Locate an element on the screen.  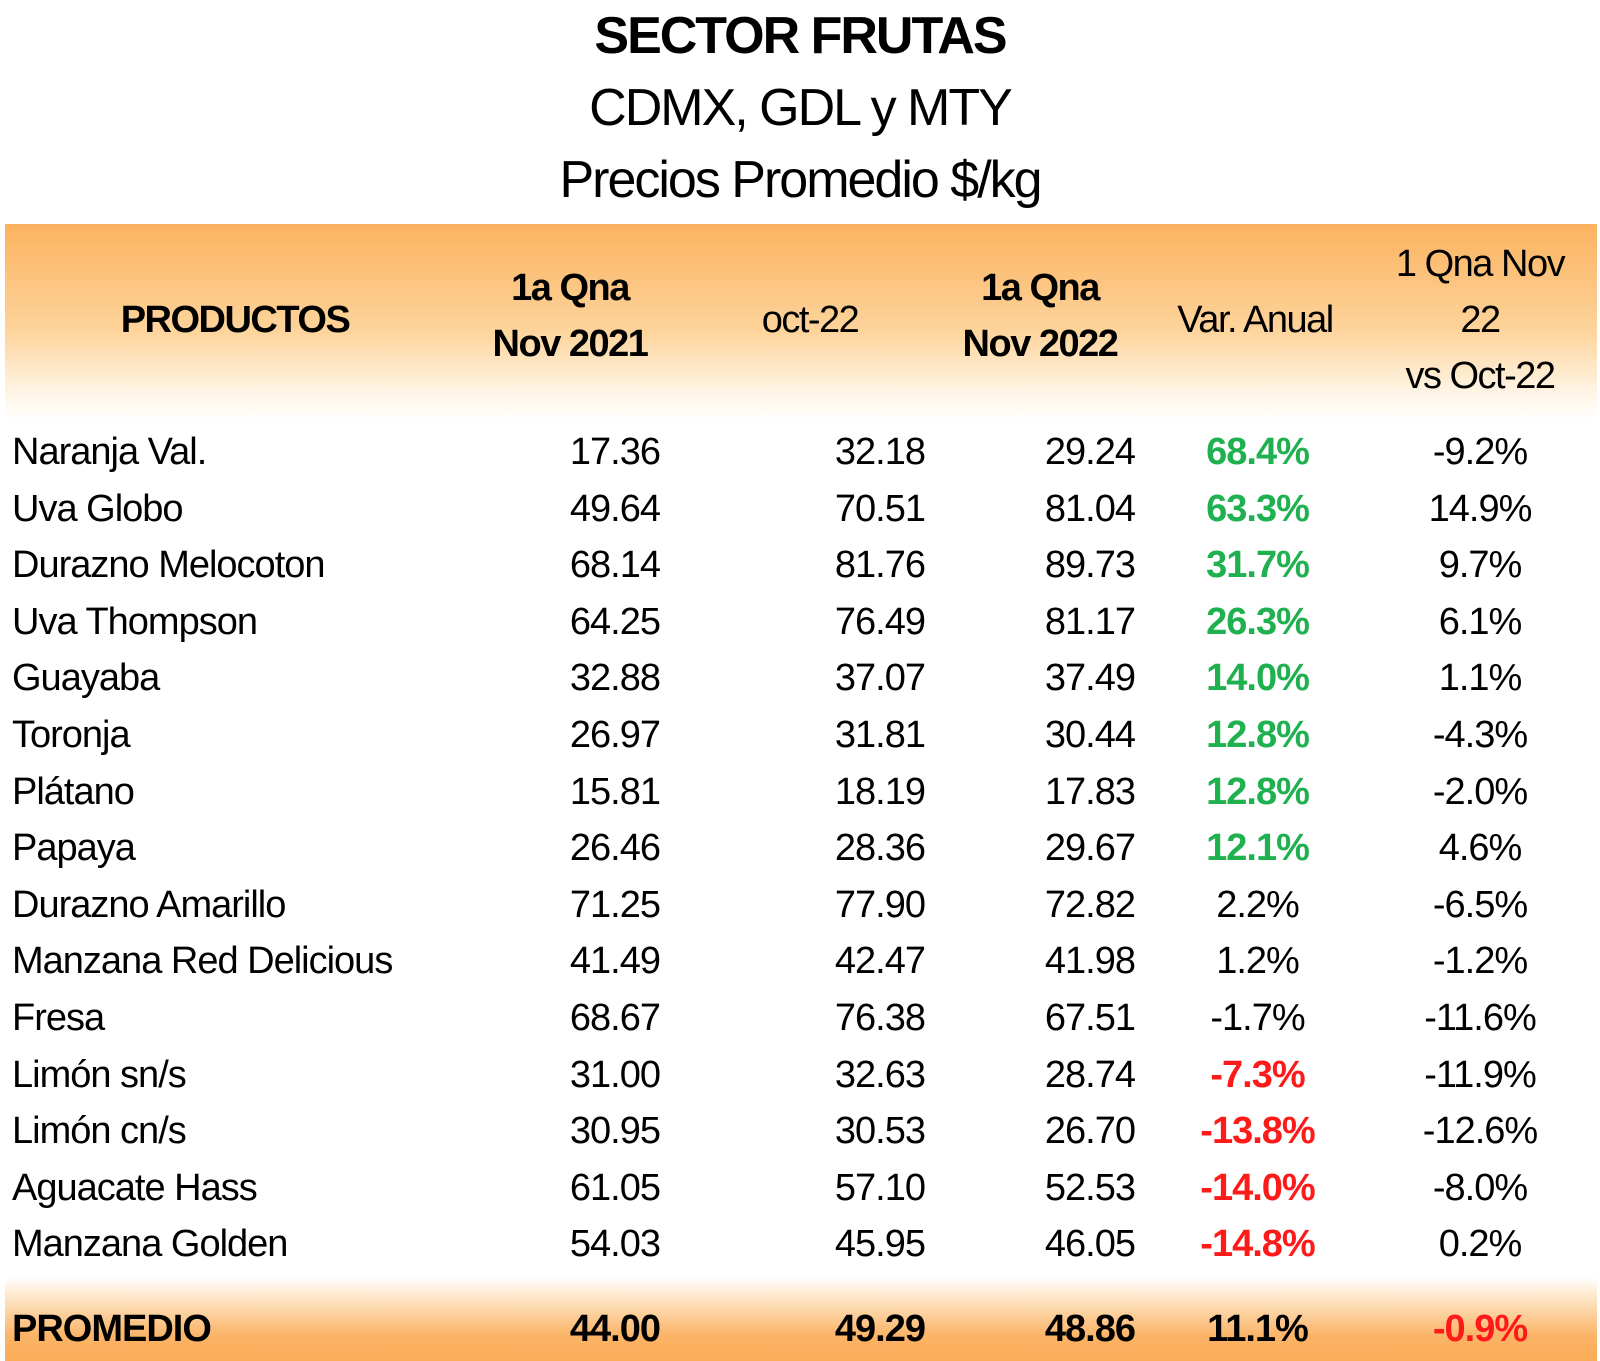
cell-oct22: 30.53 is located at coordinates (880, 1131).